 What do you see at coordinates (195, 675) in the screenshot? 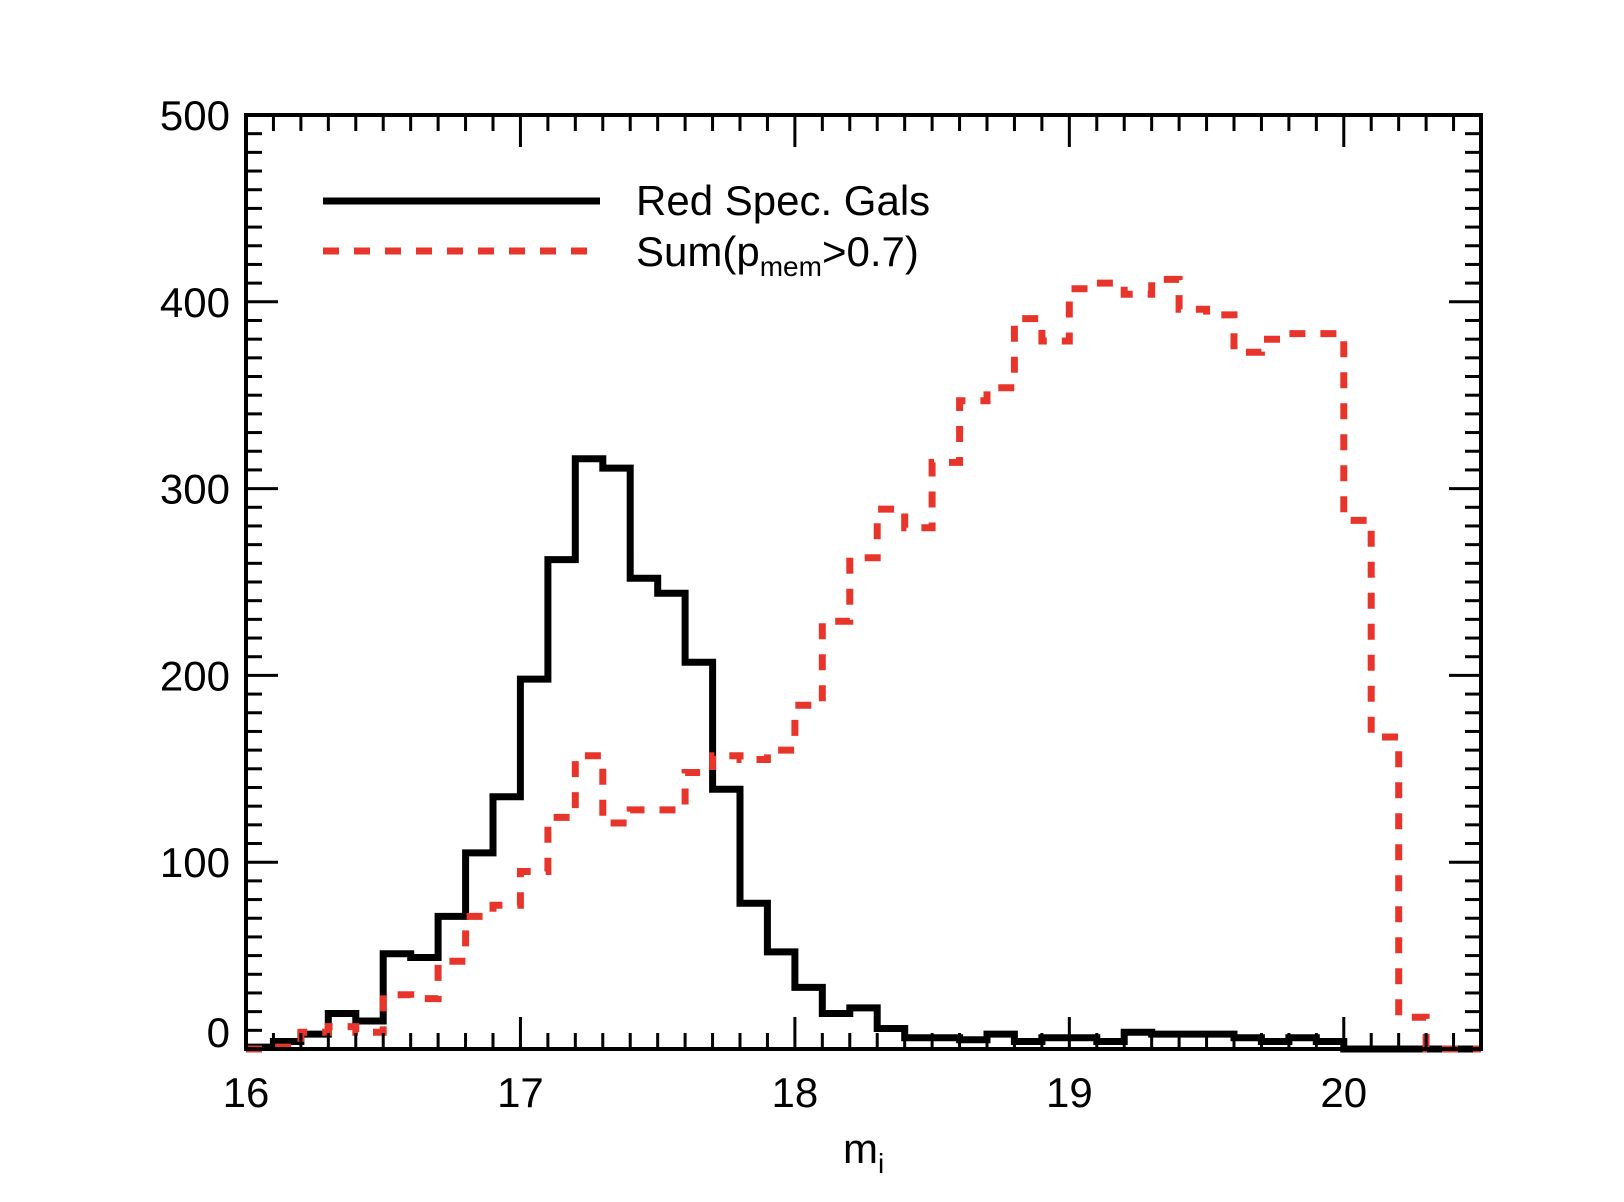
I see `y-tick-label: 200` at bounding box center [195, 675].